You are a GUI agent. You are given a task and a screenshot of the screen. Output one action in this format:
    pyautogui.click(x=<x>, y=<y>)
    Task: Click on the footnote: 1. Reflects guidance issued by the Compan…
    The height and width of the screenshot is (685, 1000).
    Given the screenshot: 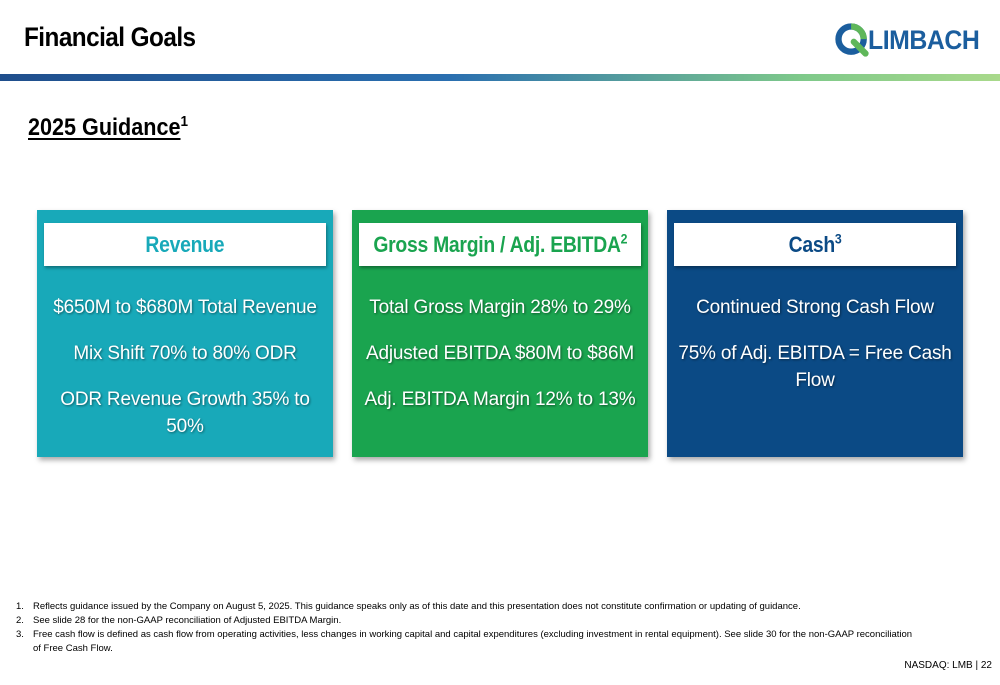 What is the action you would take?
    pyautogui.click(x=408, y=606)
    